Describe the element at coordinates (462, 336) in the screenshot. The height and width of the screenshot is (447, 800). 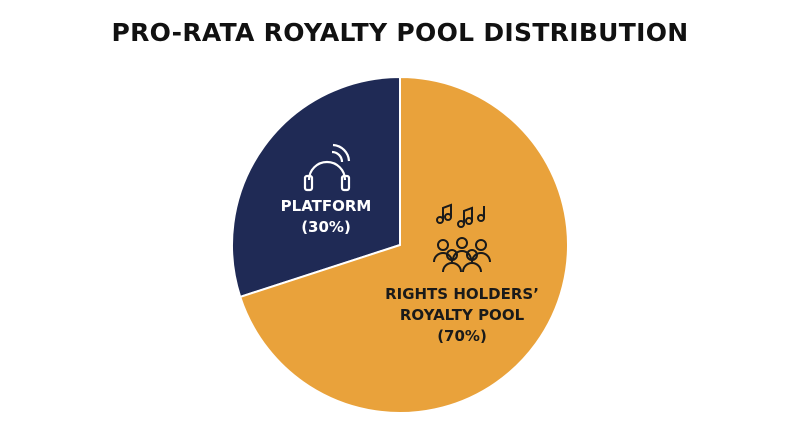
I see `value-label: (70%)` at that location.